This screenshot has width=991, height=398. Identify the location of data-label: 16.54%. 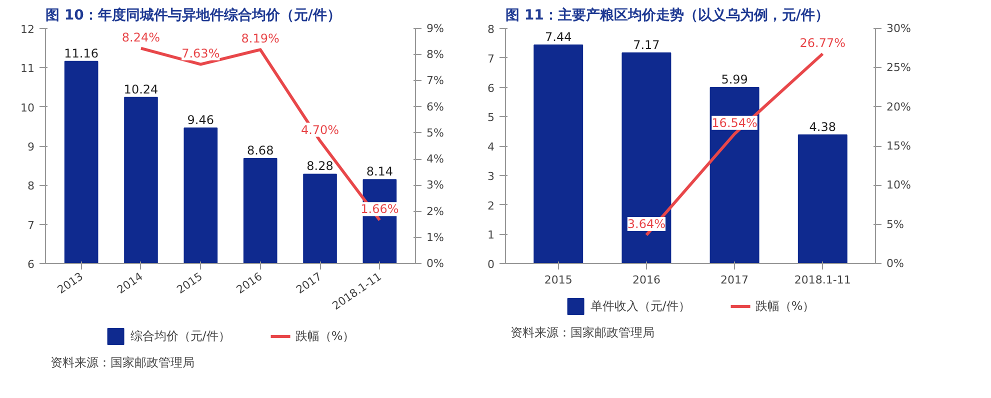
(735, 123).